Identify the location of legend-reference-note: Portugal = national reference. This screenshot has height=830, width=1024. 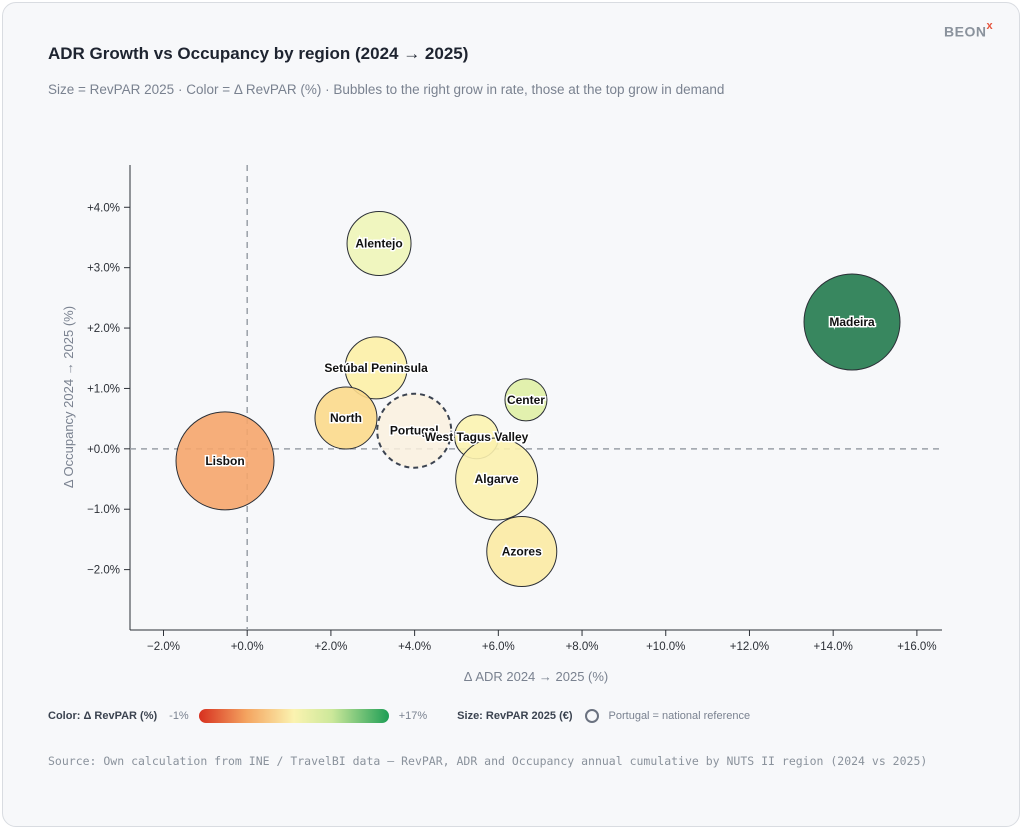
(679, 716).